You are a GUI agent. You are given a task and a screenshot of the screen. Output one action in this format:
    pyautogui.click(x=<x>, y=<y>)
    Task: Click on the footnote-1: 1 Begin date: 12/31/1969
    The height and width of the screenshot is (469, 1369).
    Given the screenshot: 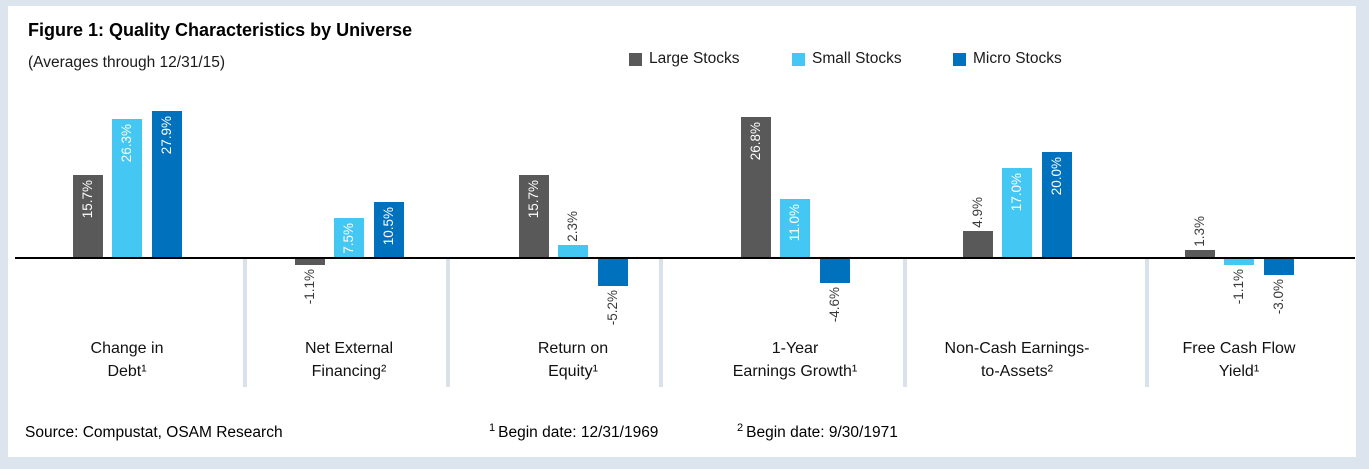 What is the action you would take?
    pyautogui.click(x=574, y=431)
    